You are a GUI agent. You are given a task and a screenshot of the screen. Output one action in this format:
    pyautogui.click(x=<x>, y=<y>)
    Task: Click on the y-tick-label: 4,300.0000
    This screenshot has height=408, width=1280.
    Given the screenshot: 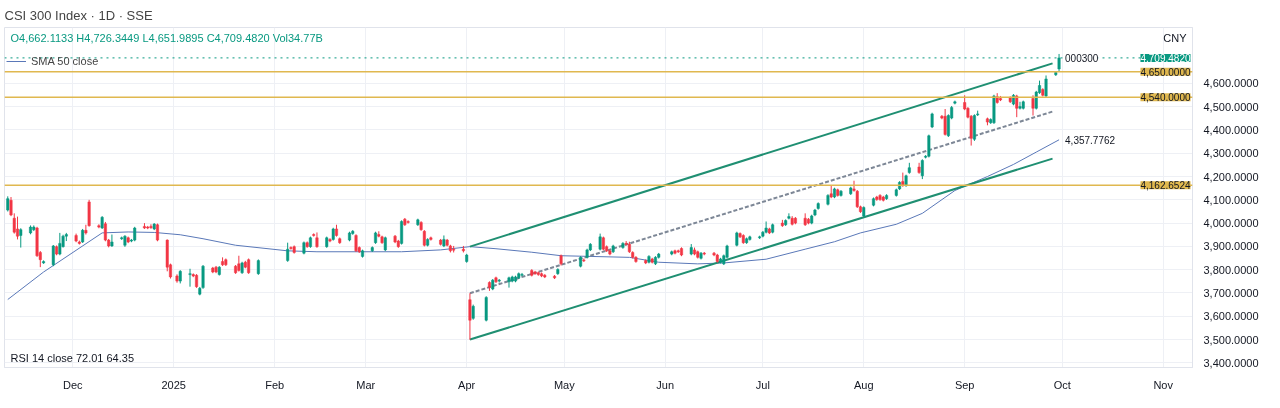 What is the action you would take?
    pyautogui.click(x=1231, y=153)
    